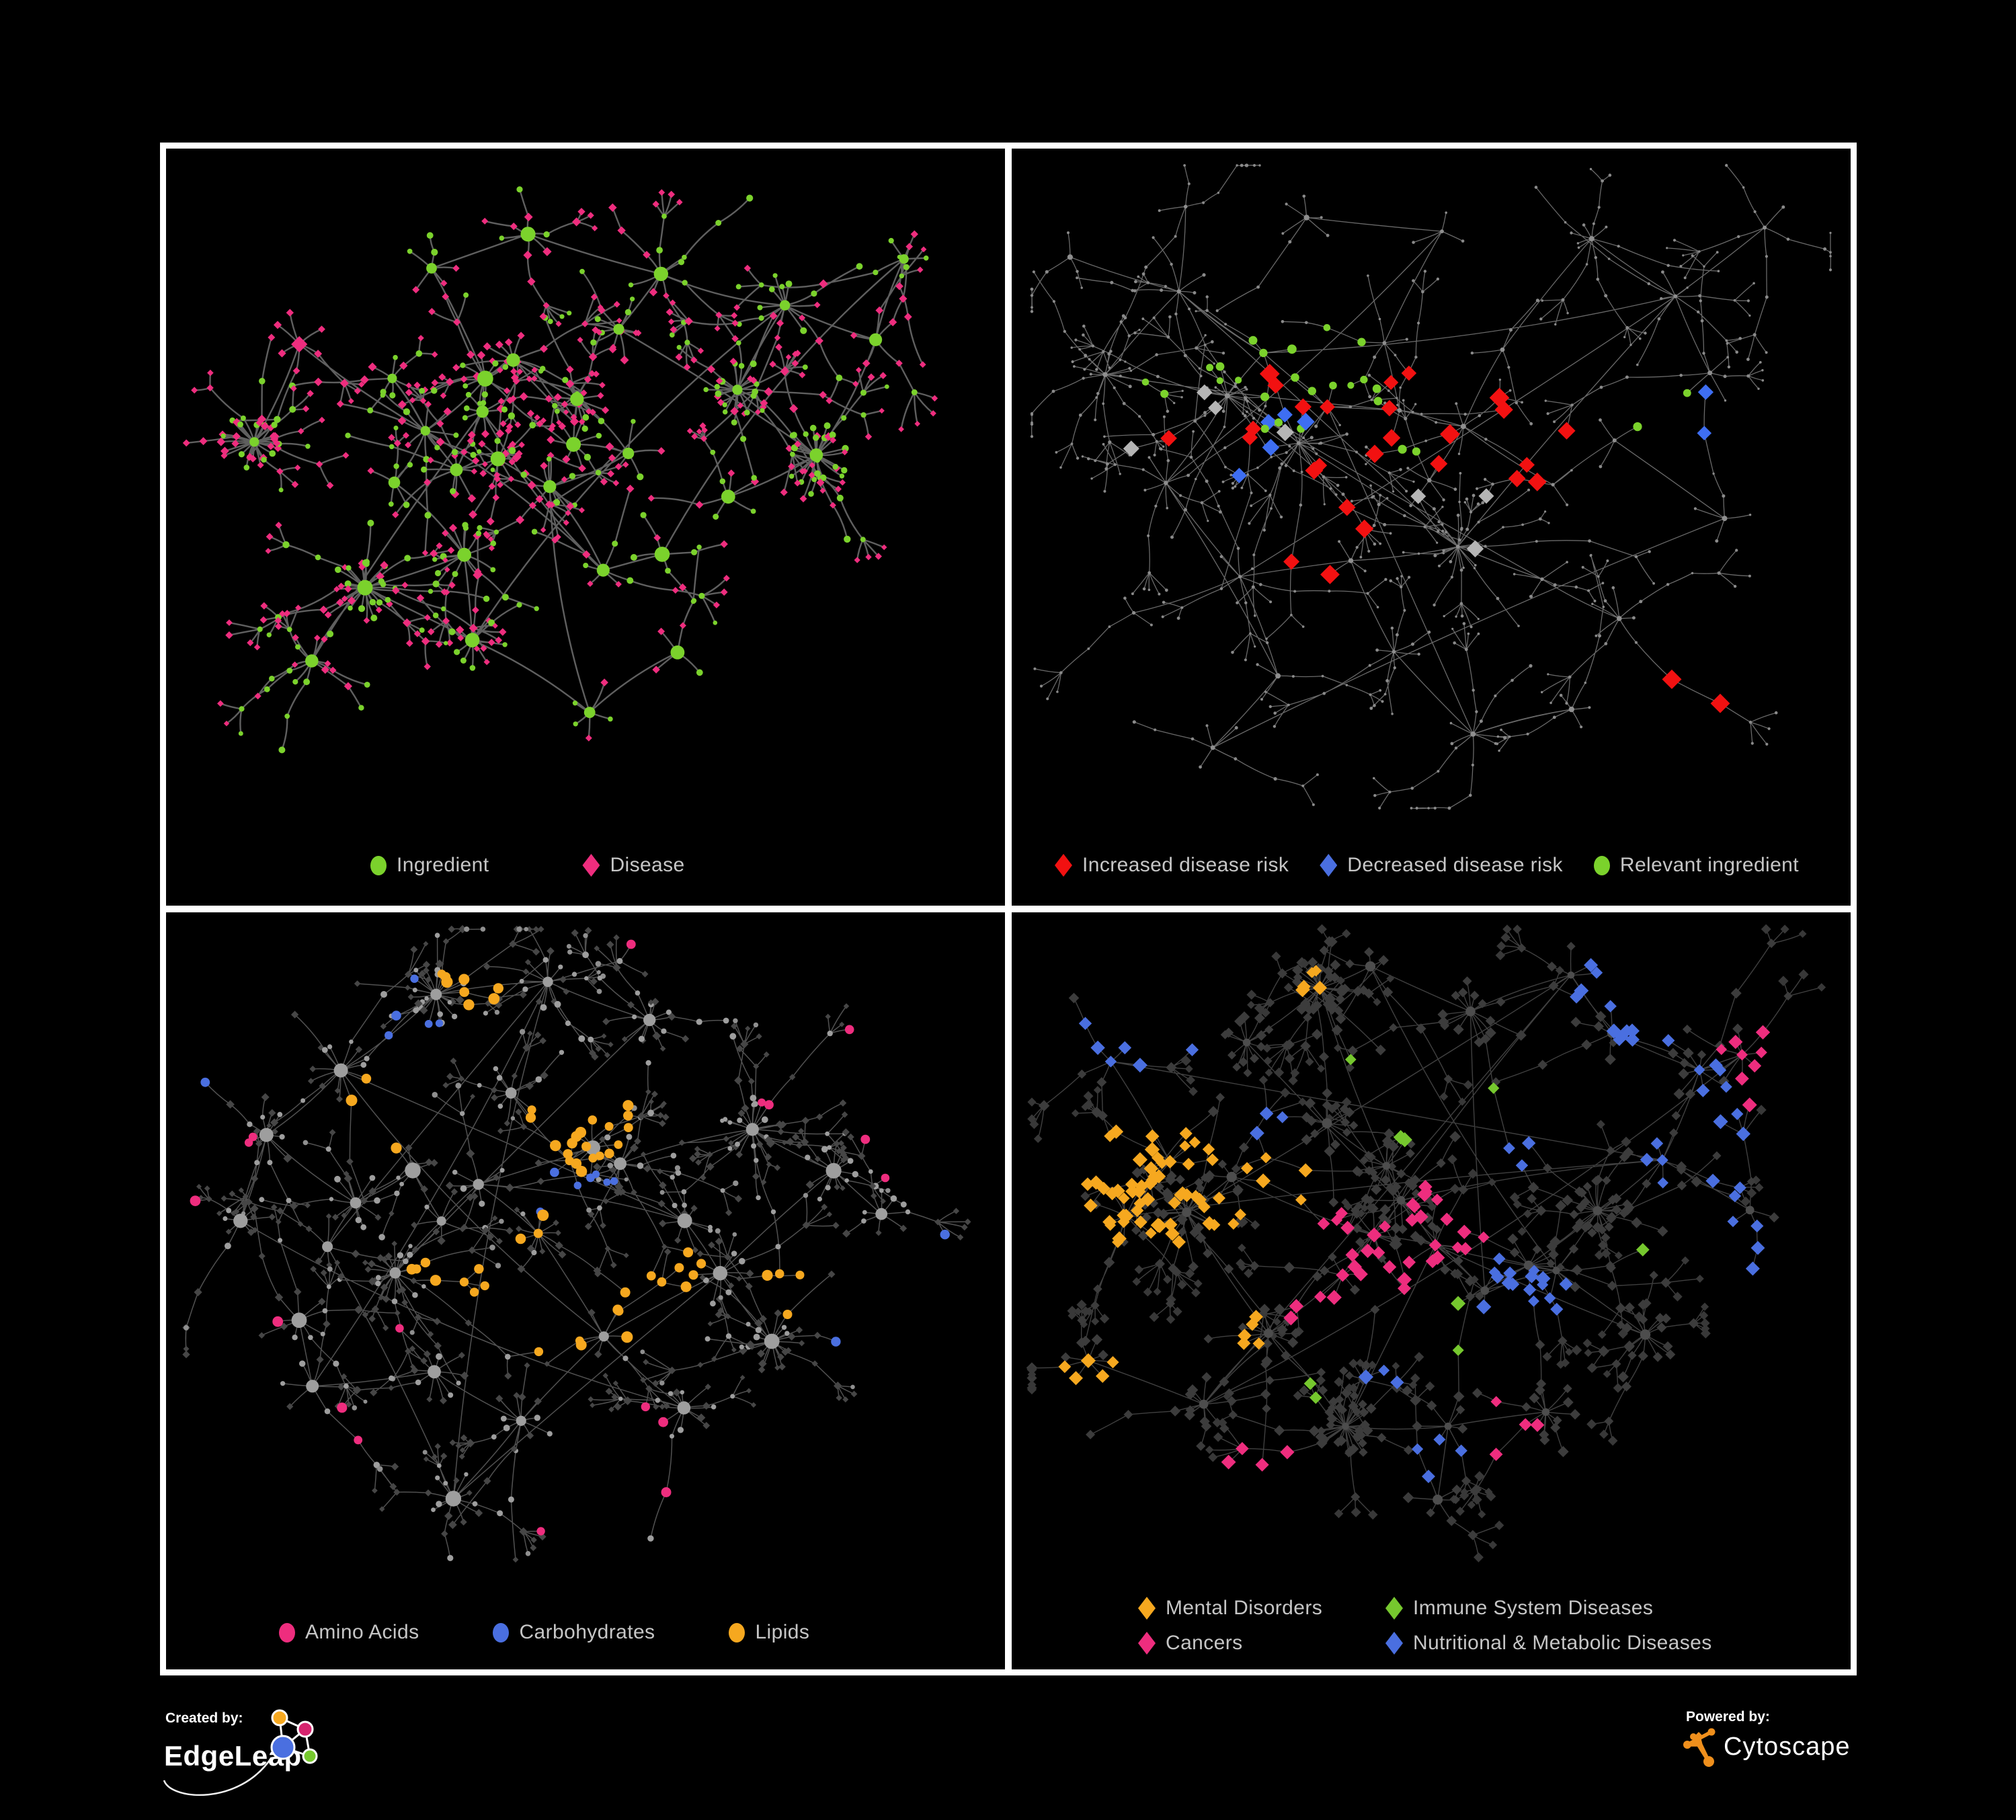  I want to click on legend-item: Disease, so click(633, 865).